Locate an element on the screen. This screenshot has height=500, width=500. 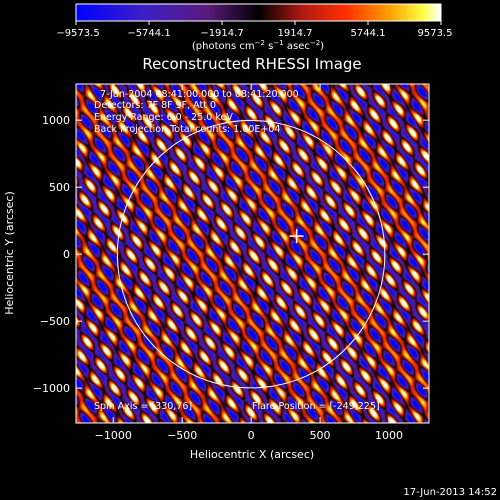
y-tick-label: −1000 is located at coordinates (51, 388).